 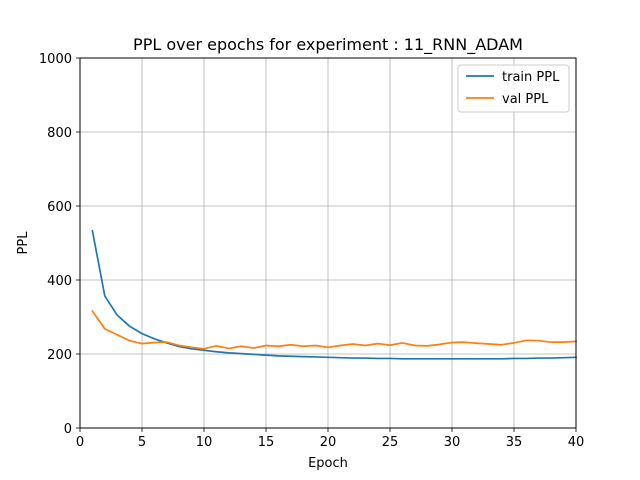 I want to click on x-axis-ticks: 0 5 10 15 20 25 30 35 40, so click(x=330, y=439).